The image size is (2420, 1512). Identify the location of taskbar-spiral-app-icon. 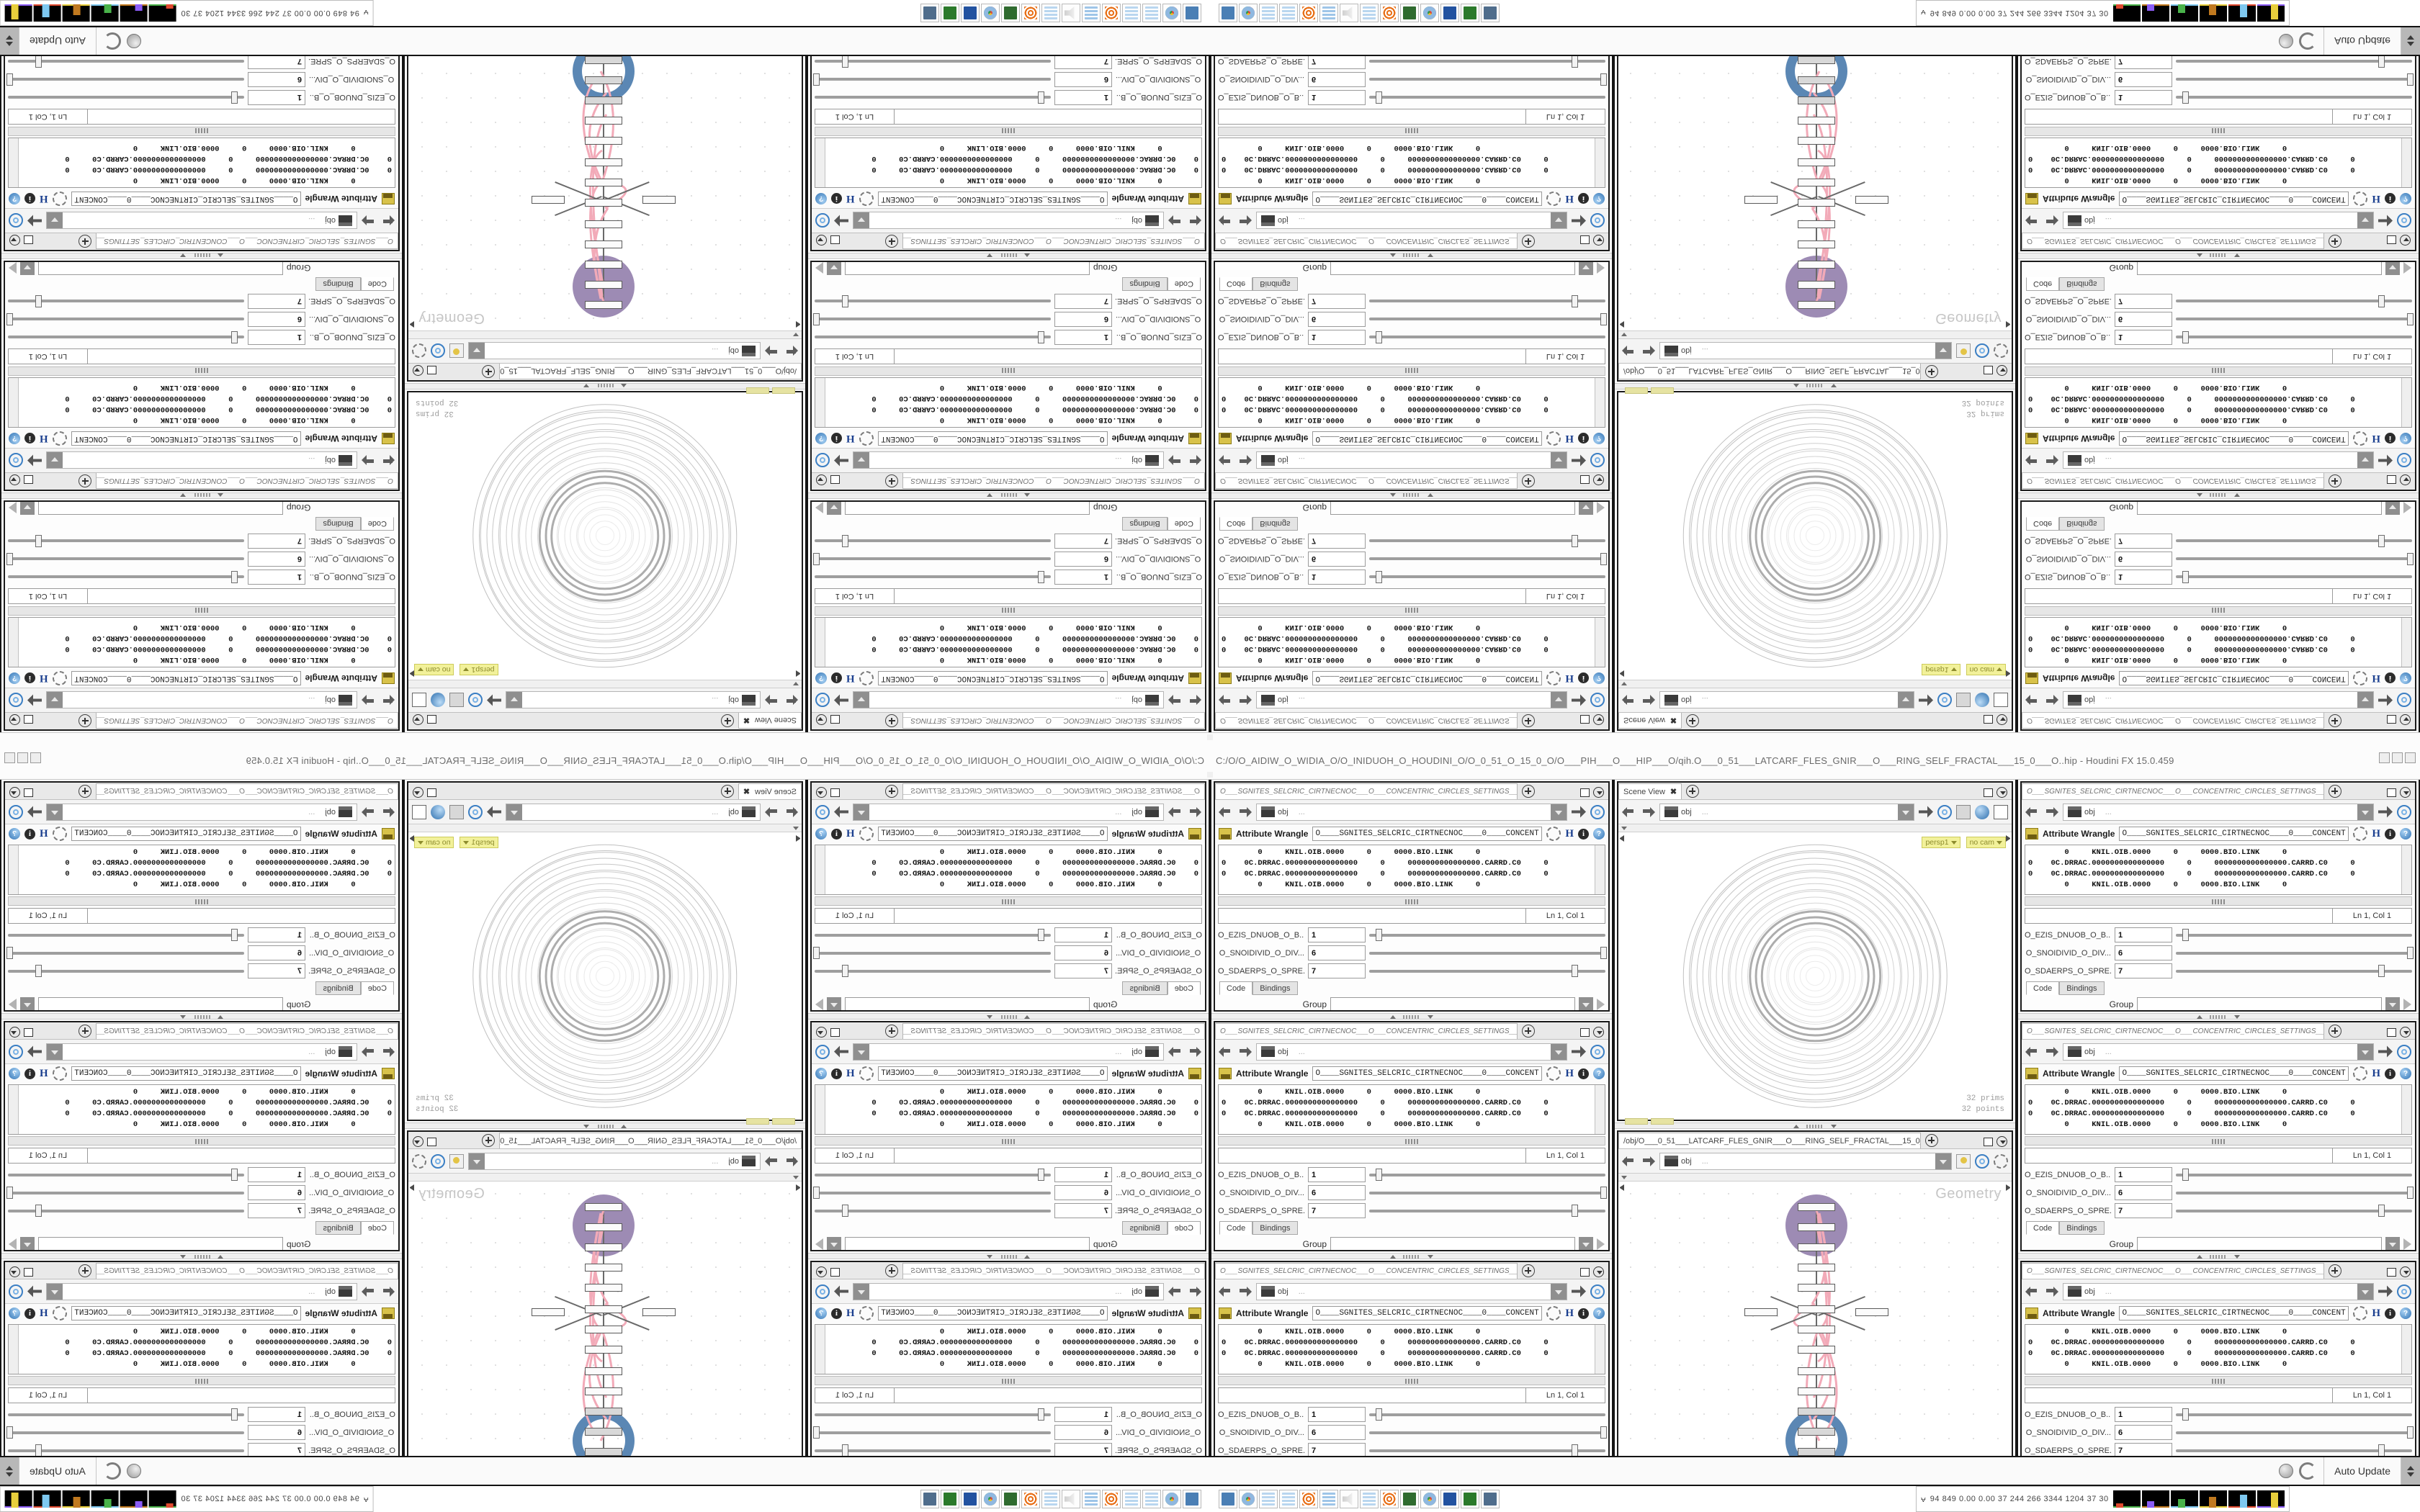
(1111, 1499).